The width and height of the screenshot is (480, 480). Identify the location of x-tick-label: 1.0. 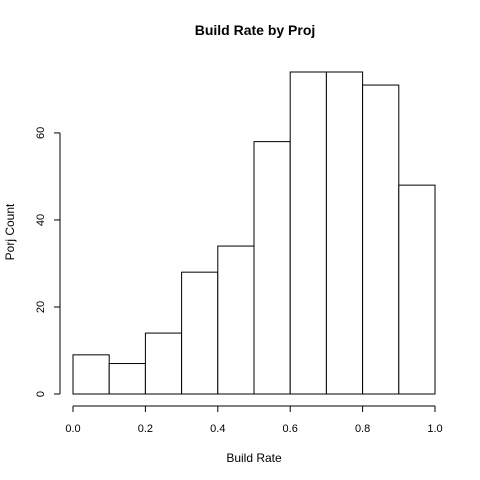
(434, 429).